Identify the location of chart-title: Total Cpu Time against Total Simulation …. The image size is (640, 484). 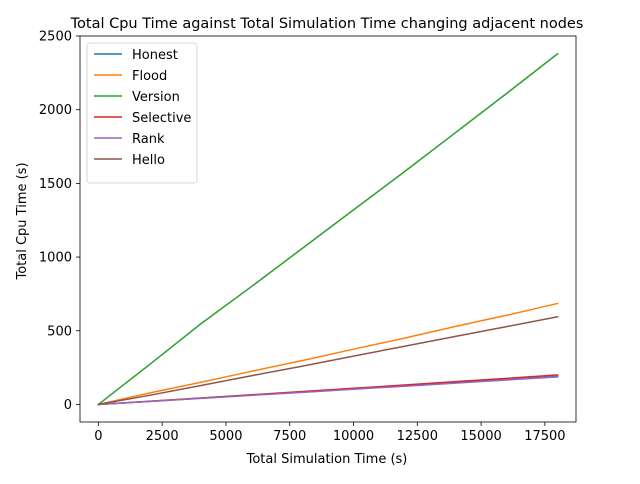
(327, 24).